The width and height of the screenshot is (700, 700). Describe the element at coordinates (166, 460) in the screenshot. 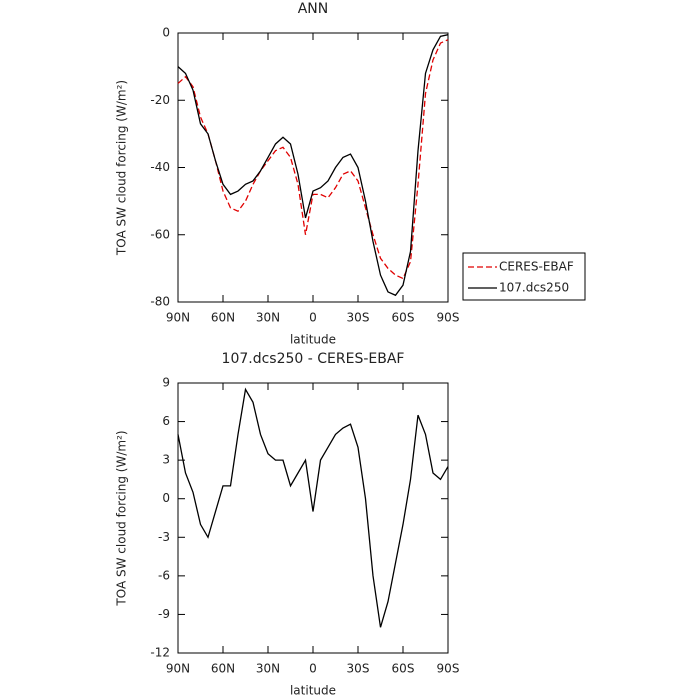

I see `y-tick-label: 3` at that location.